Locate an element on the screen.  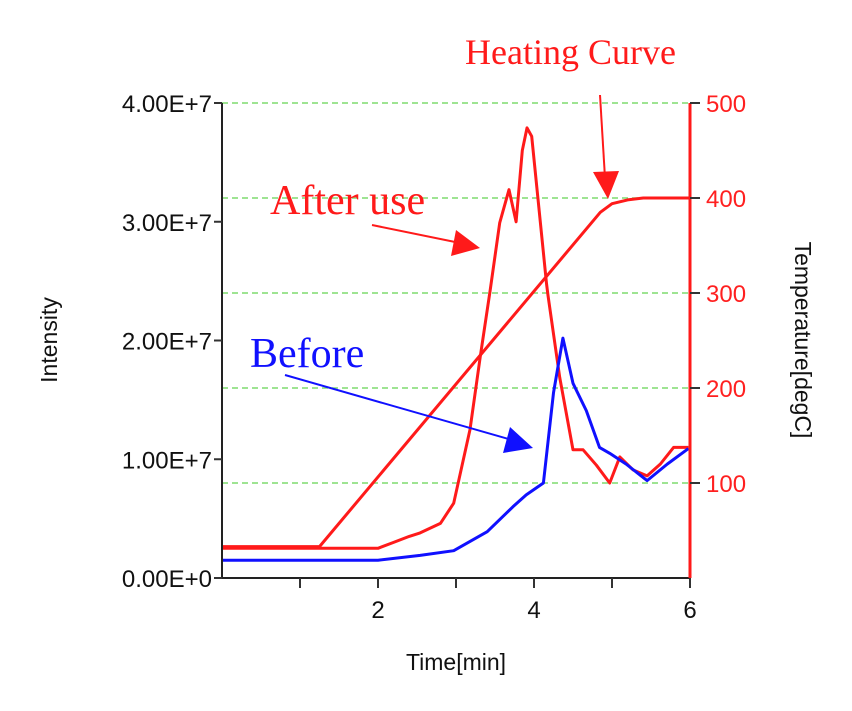
arrow-before is located at coordinates (398, 407).